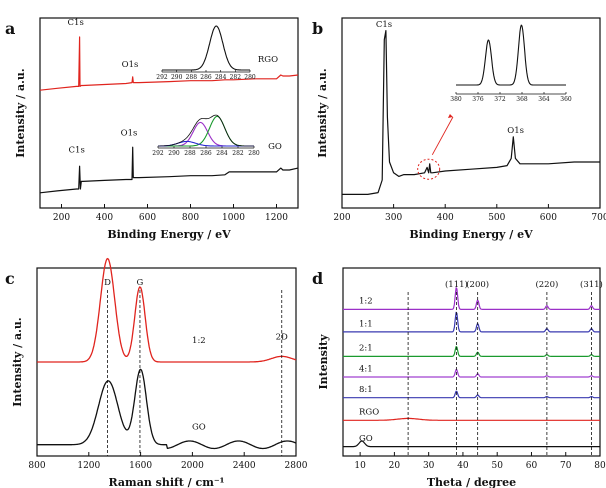 The height and width of the screenshot is (488, 606). What do you see at coordinates (366, 390) in the screenshot?
I see `series-label: 8:1` at bounding box center [366, 390].